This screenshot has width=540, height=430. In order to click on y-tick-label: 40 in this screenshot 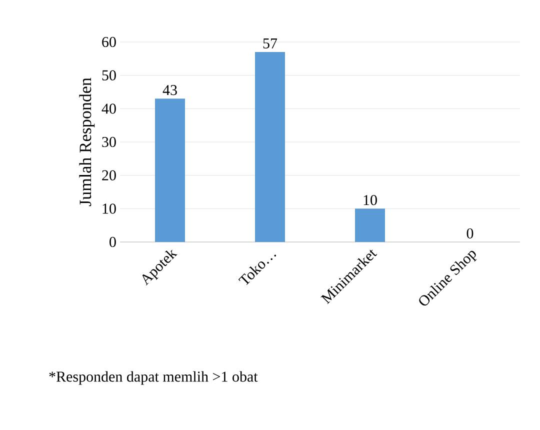, I will do `click(109, 109)`.